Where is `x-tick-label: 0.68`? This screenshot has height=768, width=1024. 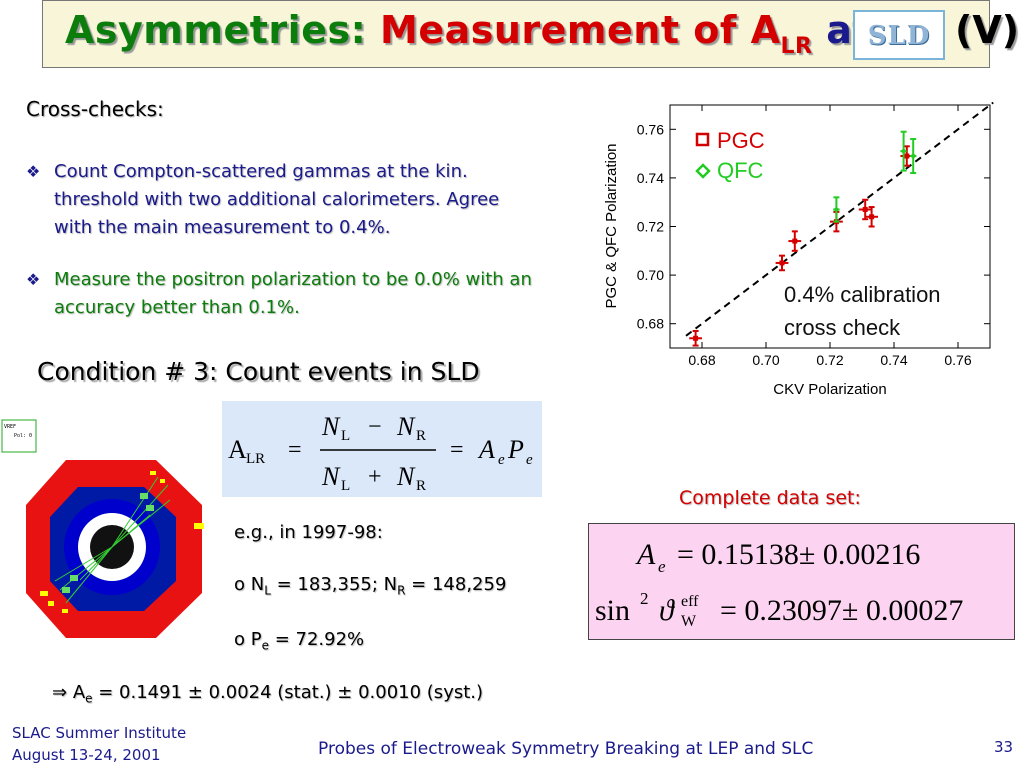 x-tick-label: 0.68 is located at coordinates (701, 360).